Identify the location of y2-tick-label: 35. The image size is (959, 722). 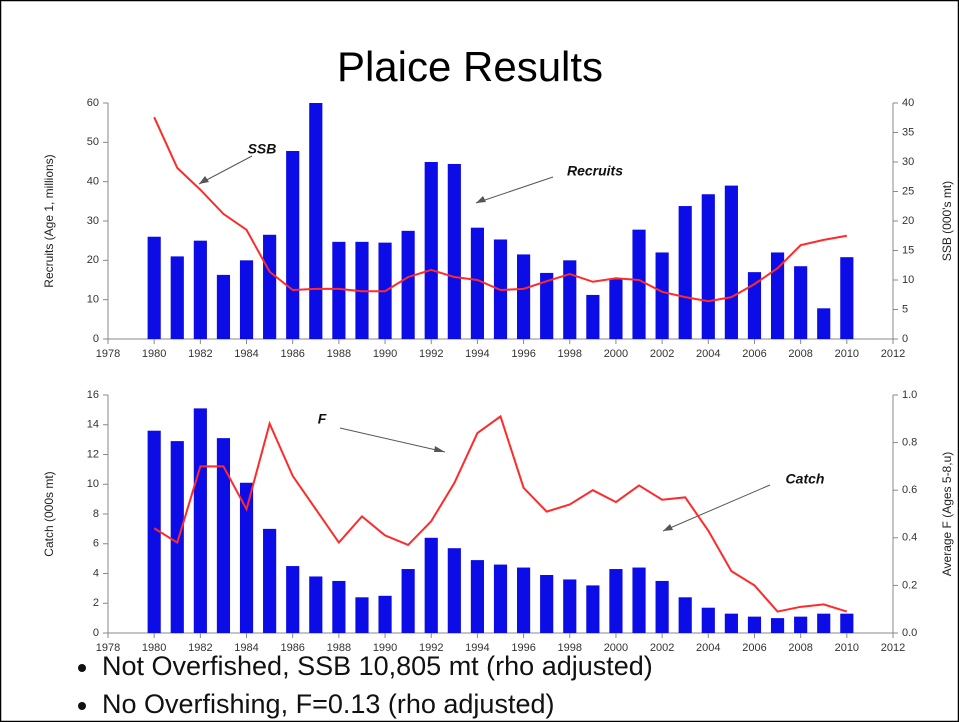
(908, 132).